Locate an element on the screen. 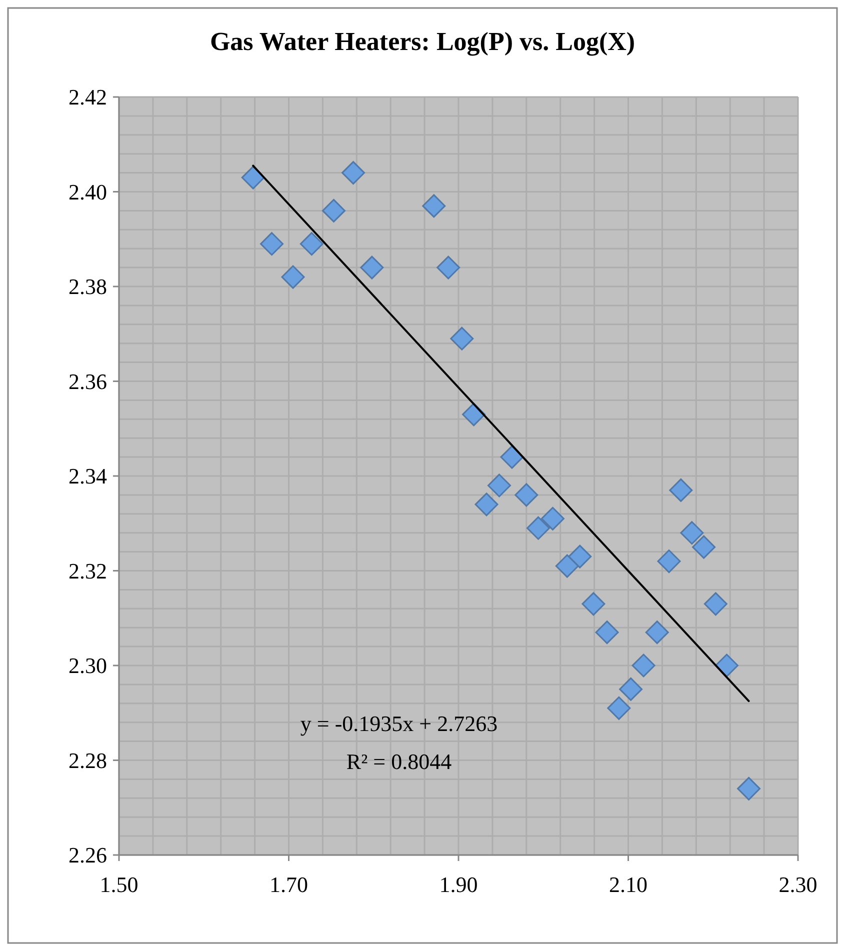  annotation: y = -0.1935x + 2.7263 is located at coordinates (399, 723).